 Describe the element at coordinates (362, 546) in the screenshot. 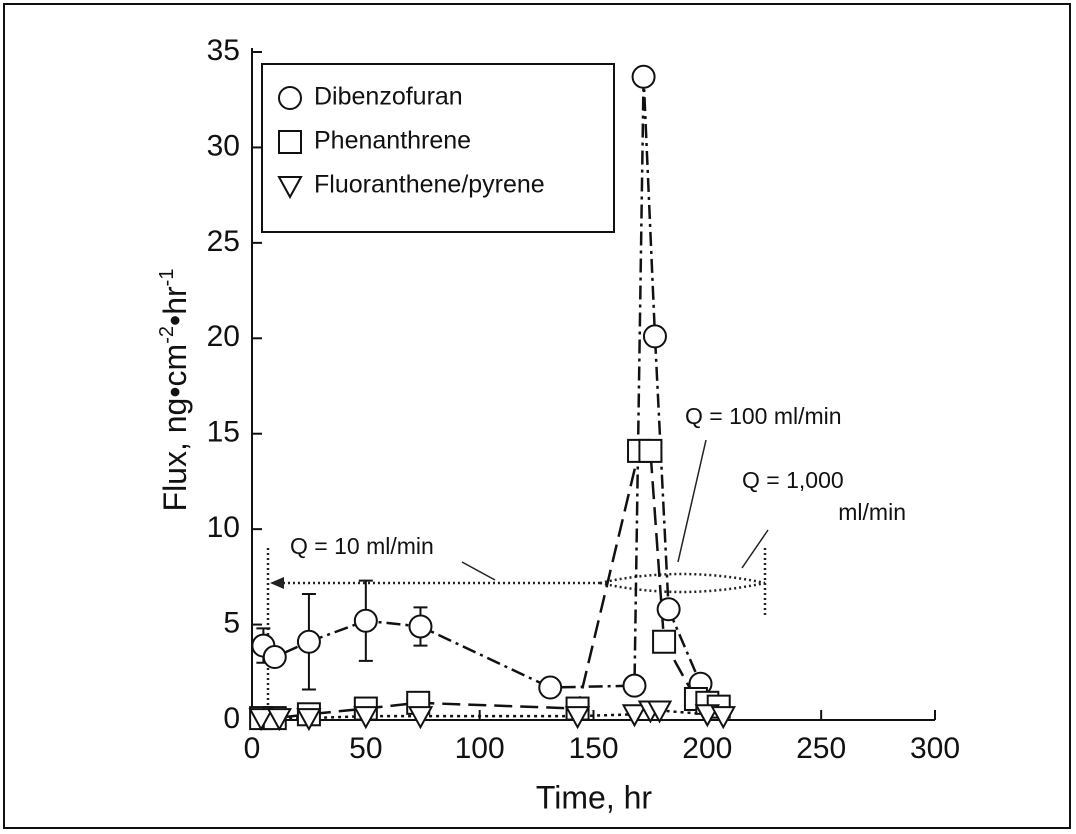

I see `annotation: Q = 10 ml/min` at that location.